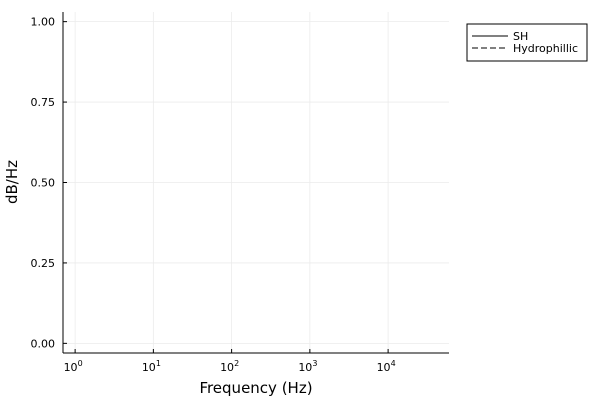 The width and height of the screenshot is (600, 405). I want to click on legend: SH Hydrophillic, so click(527, 42).